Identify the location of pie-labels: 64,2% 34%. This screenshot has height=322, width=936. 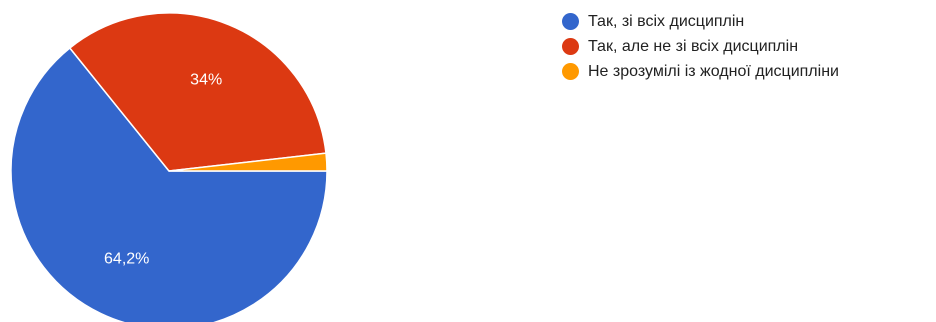
(163, 170).